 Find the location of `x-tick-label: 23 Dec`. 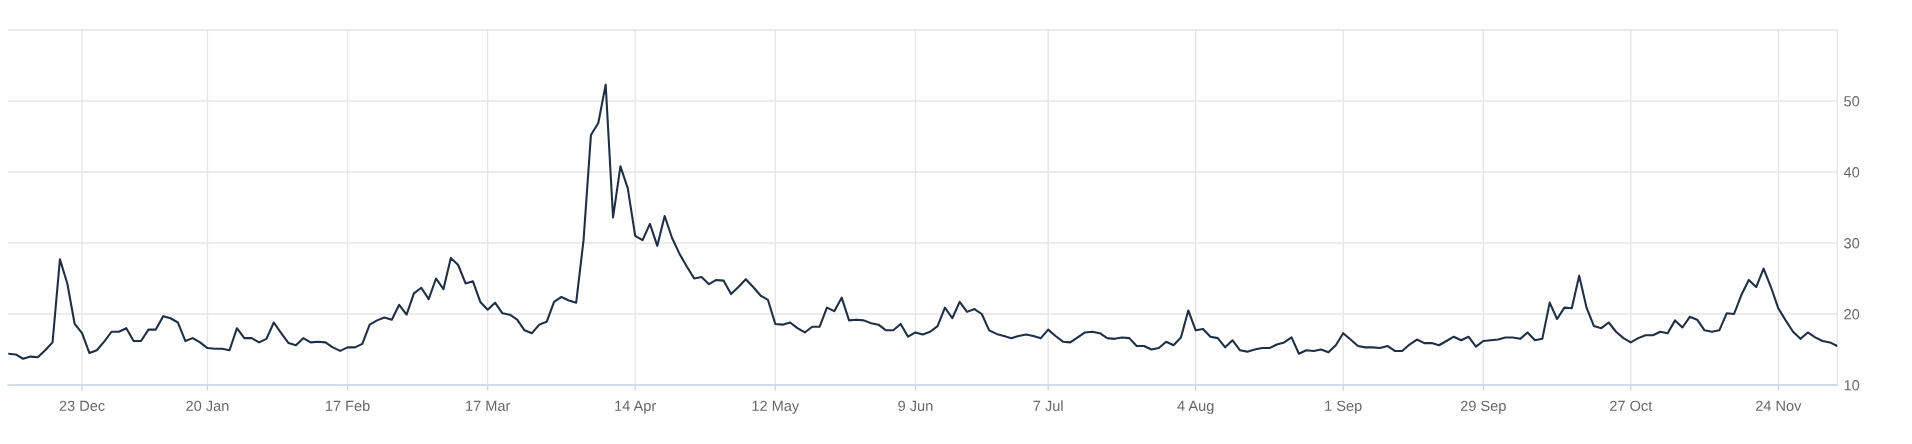

x-tick-label: 23 Dec is located at coordinates (82, 405).